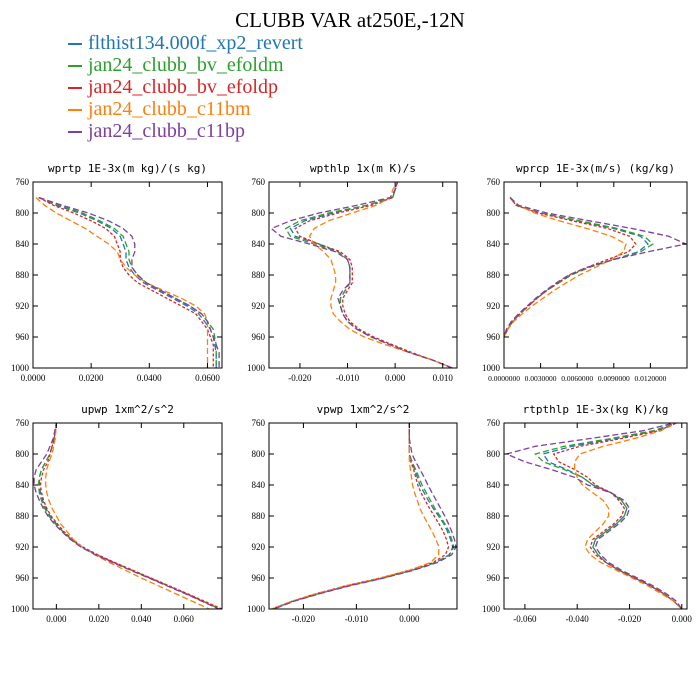  Describe the element at coordinates (504, 378) in the screenshot. I see `x-tick-label: 0.0000000` at that location.